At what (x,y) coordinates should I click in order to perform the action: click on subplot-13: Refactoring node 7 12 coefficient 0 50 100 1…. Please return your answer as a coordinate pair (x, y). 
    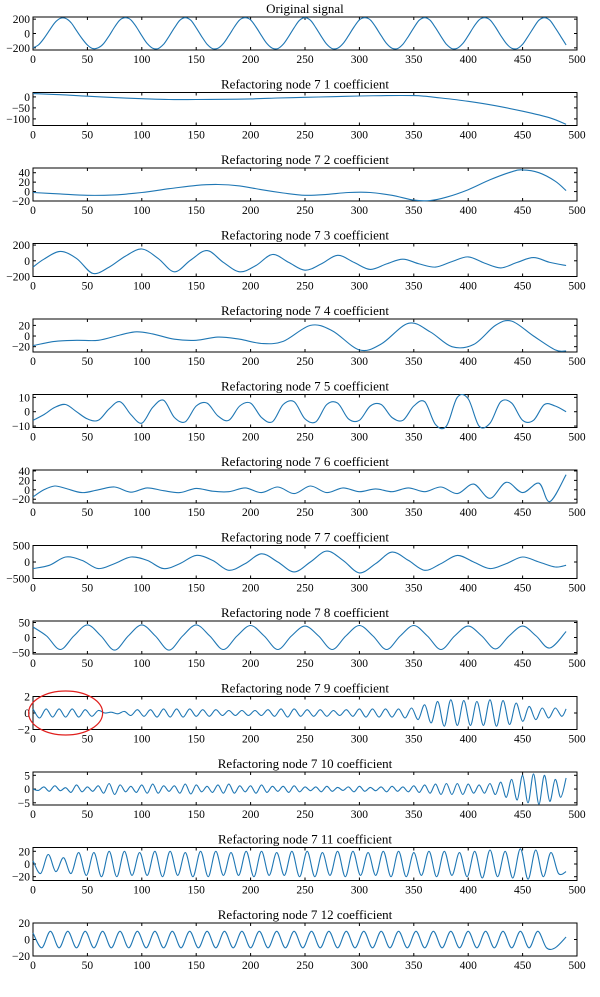
    Looking at the image, I should click on (299, 939).